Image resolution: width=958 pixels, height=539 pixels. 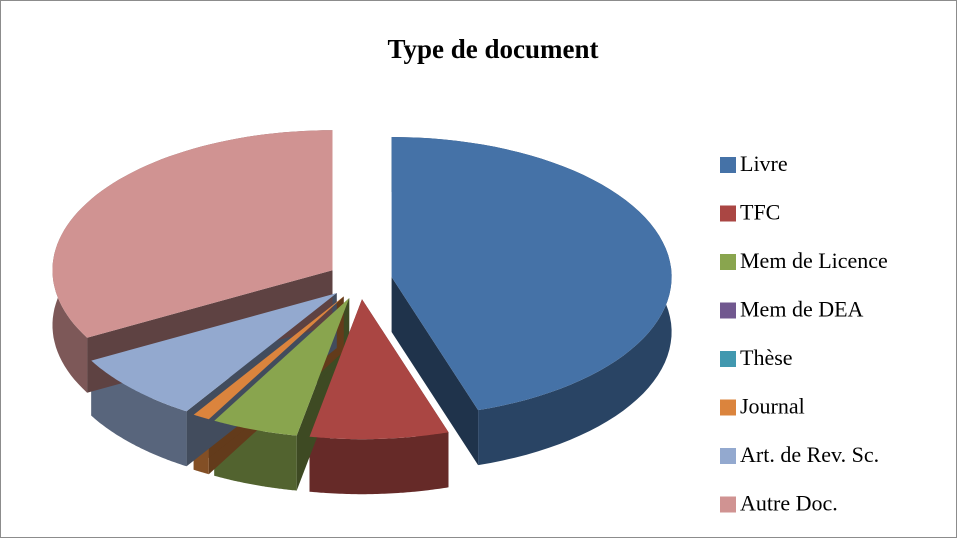 What do you see at coordinates (809, 454) in the screenshot?
I see `legend-label: Art. de Rev. Sc.` at bounding box center [809, 454].